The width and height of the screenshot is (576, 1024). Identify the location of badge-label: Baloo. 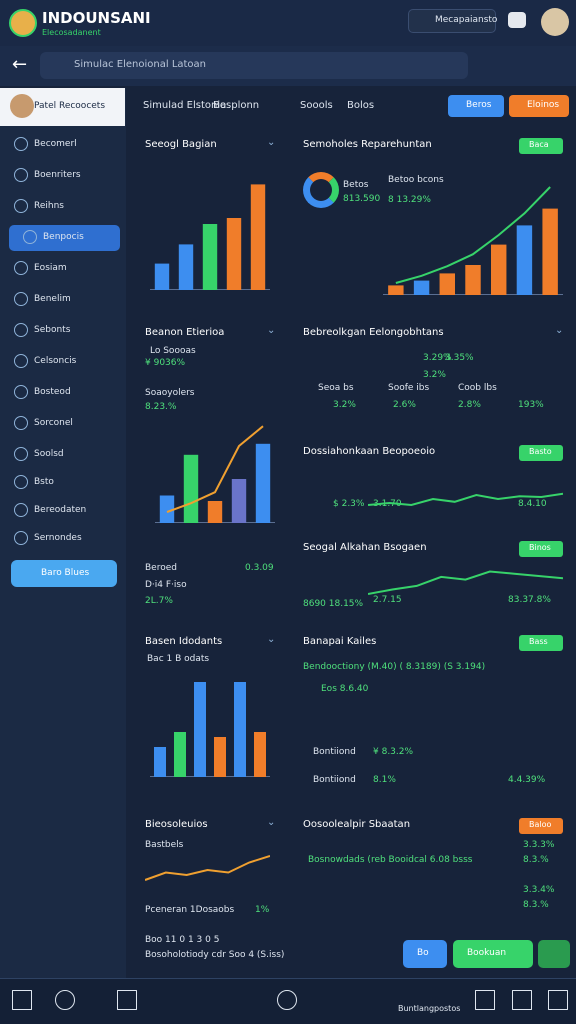
(540, 824).